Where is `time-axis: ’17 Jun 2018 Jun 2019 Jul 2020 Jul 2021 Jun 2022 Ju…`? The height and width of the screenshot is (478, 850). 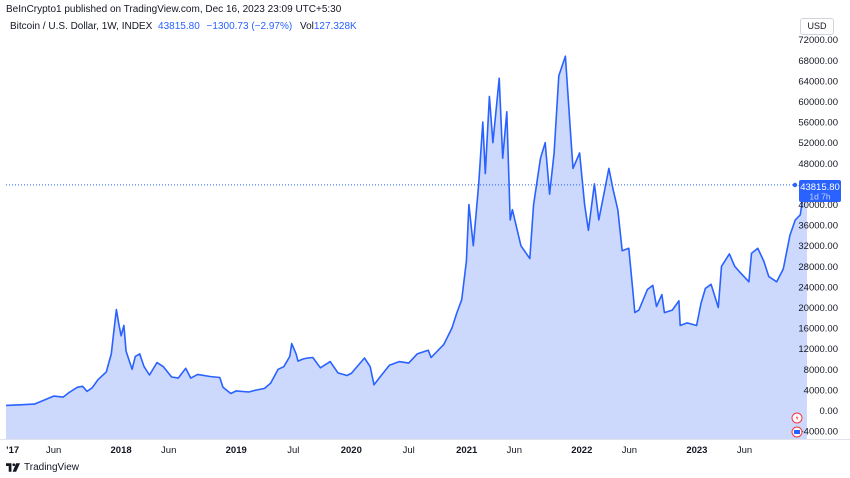 time-axis: ’17 Jun 2018 Jun 2019 Jul 2020 Jul 2021 Jun 2022 Ju… is located at coordinates (379, 450).